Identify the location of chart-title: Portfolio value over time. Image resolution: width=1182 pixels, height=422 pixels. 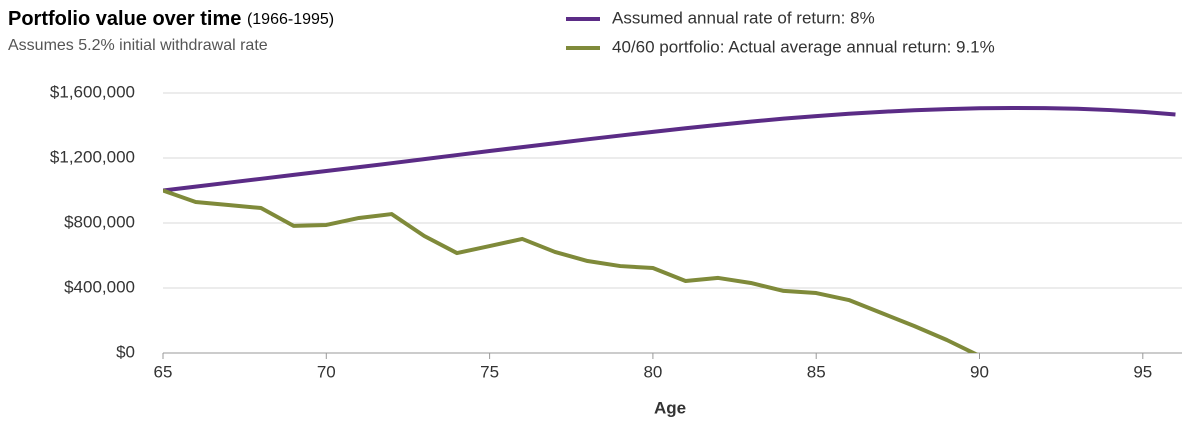
(124, 19).